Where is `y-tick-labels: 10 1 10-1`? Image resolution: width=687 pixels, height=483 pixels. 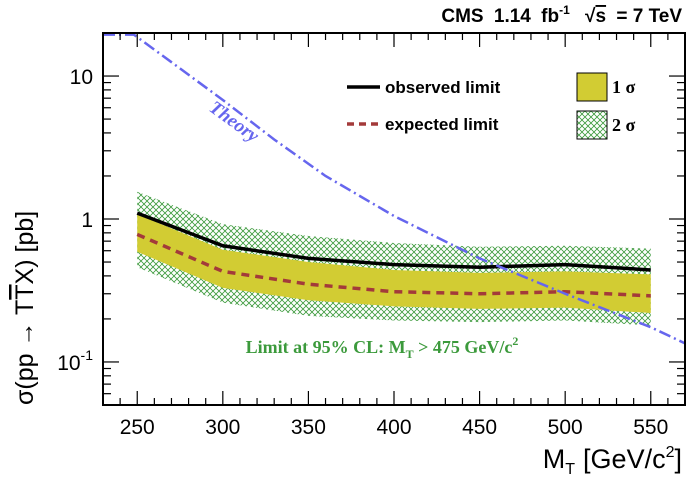 y-tick-labels: 10 1 10-1 is located at coordinates (75, 220).